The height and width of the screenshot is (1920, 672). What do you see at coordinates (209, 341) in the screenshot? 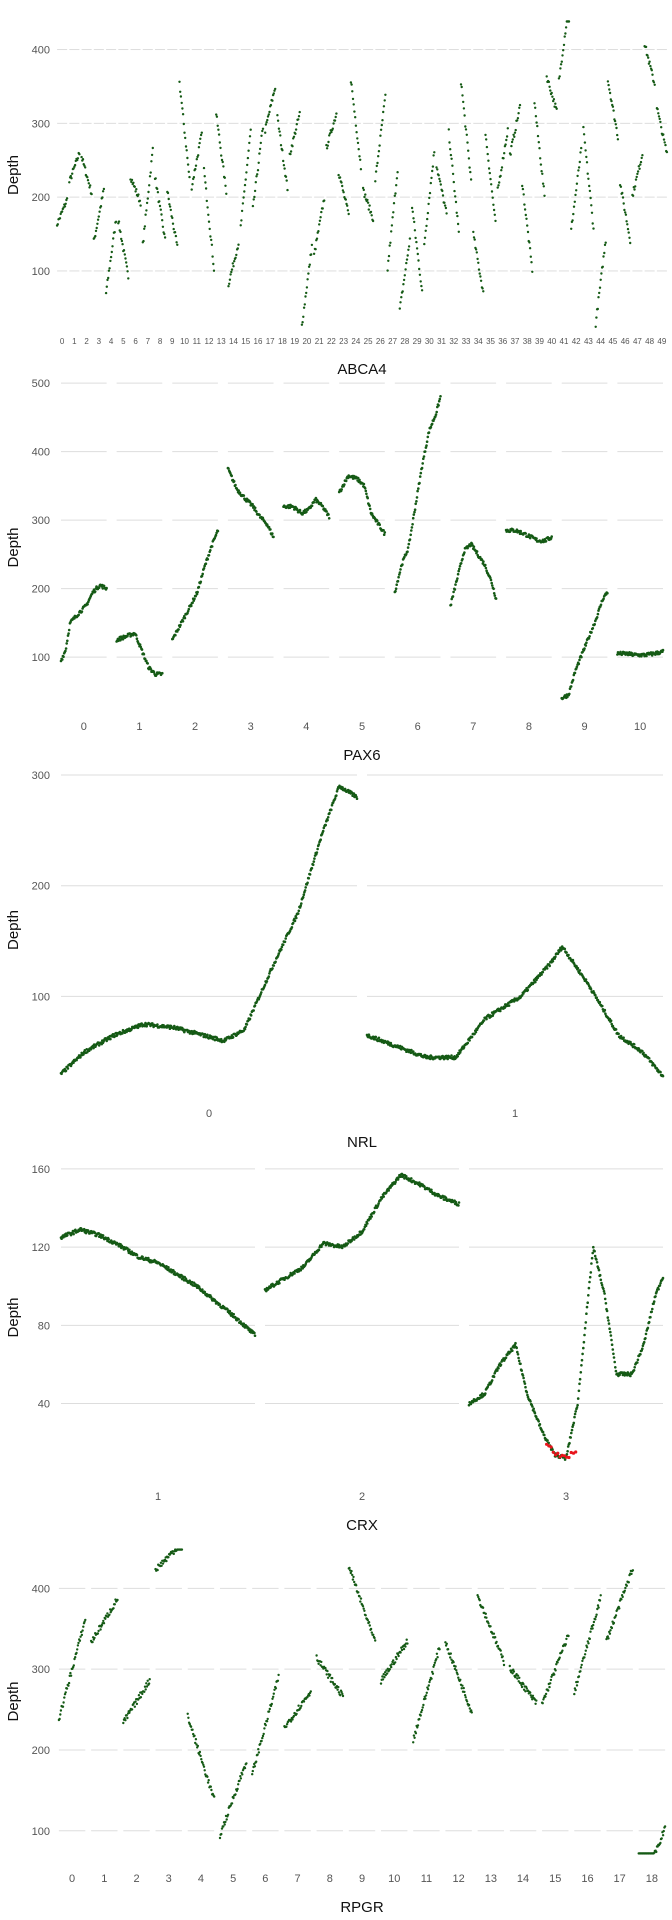
I see `x-tick-label: 12` at bounding box center [209, 341].